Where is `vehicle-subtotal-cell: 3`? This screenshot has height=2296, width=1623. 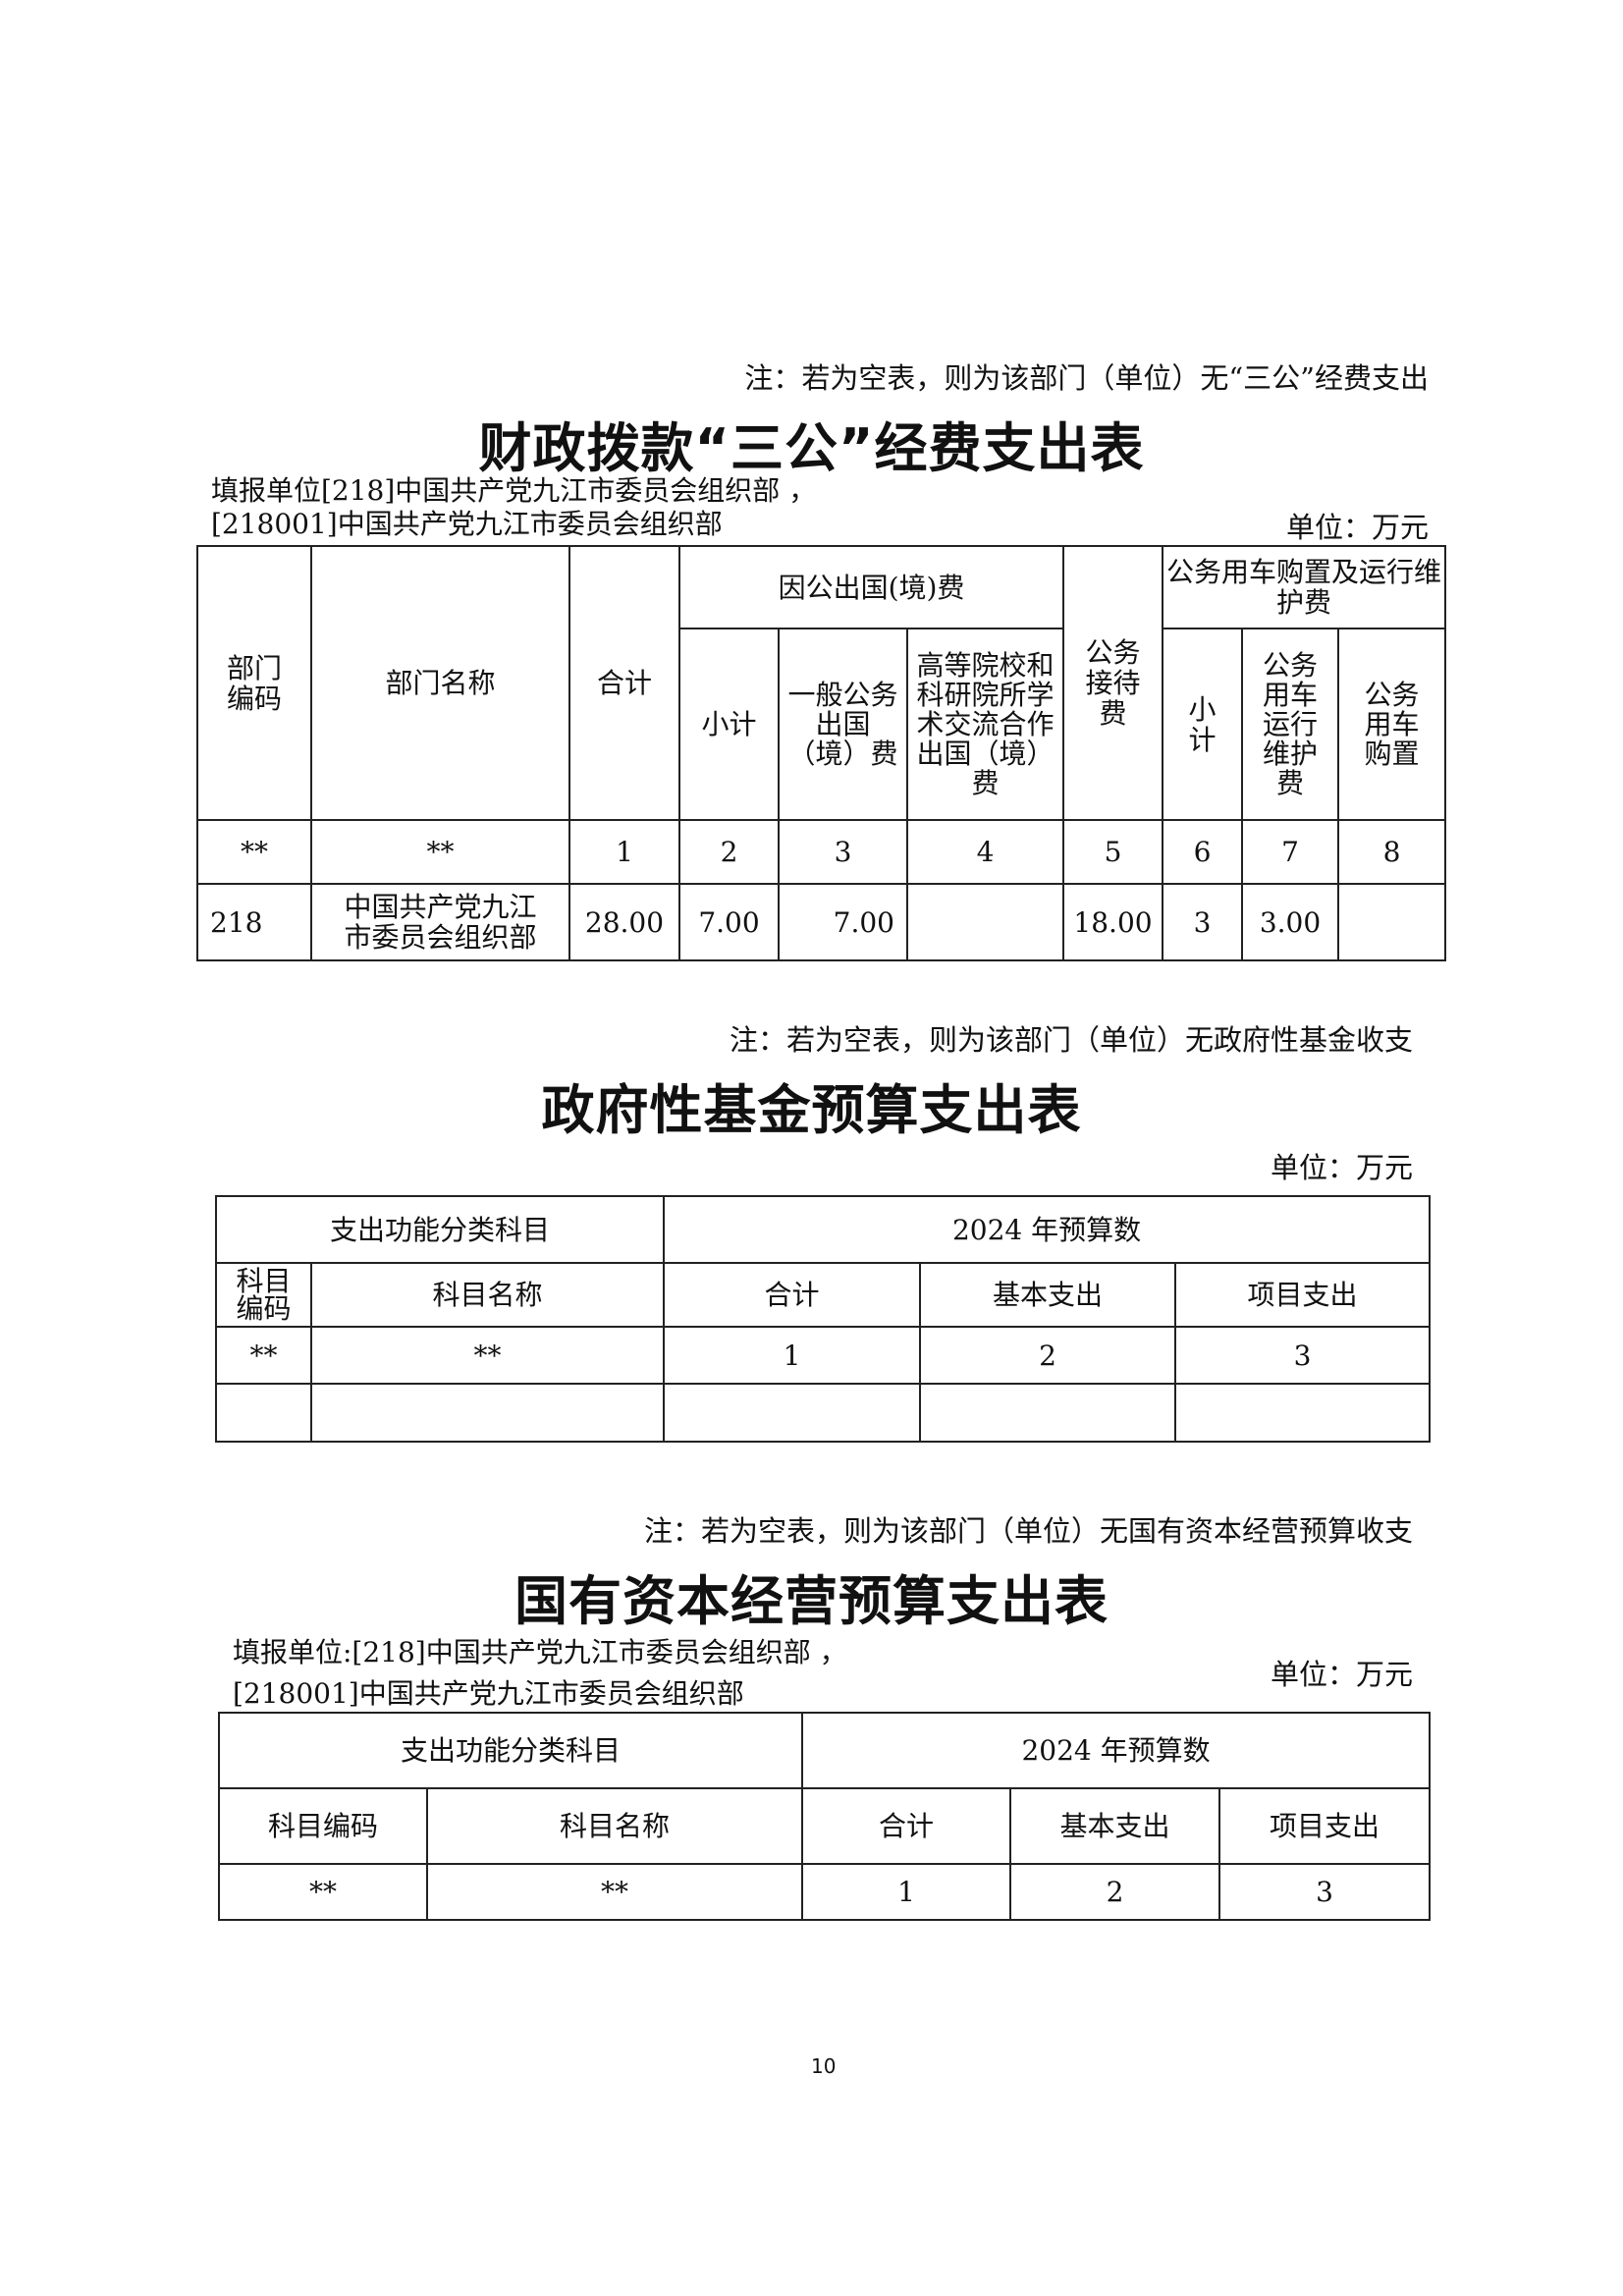 vehicle-subtotal-cell: 3 is located at coordinates (1203, 922).